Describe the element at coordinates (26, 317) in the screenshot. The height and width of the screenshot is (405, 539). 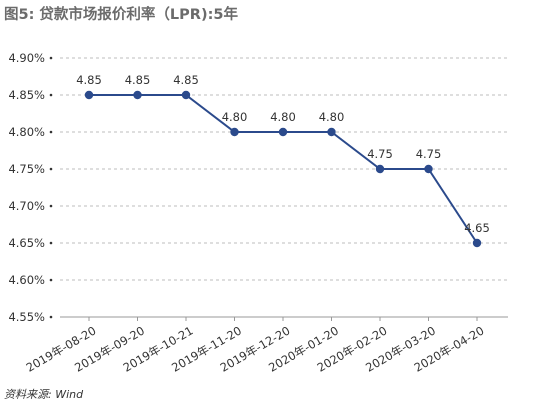
I see `y-tick-label: 4.55%` at that location.